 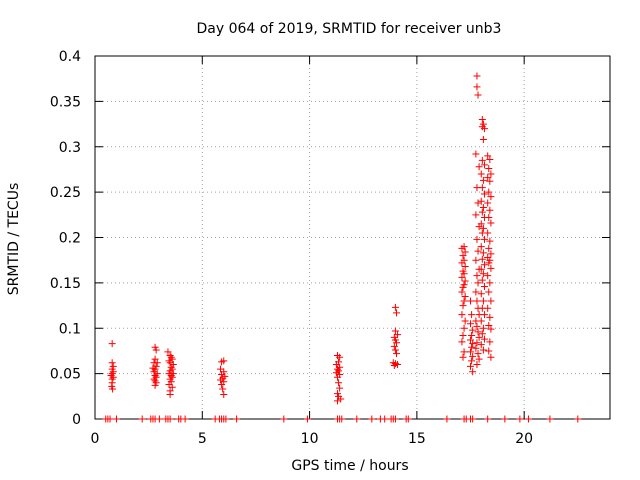 What do you see at coordinates (65, 193) in the screenshot?
I see `y-tick-label: 0.25` at bounding box center [65, 193].